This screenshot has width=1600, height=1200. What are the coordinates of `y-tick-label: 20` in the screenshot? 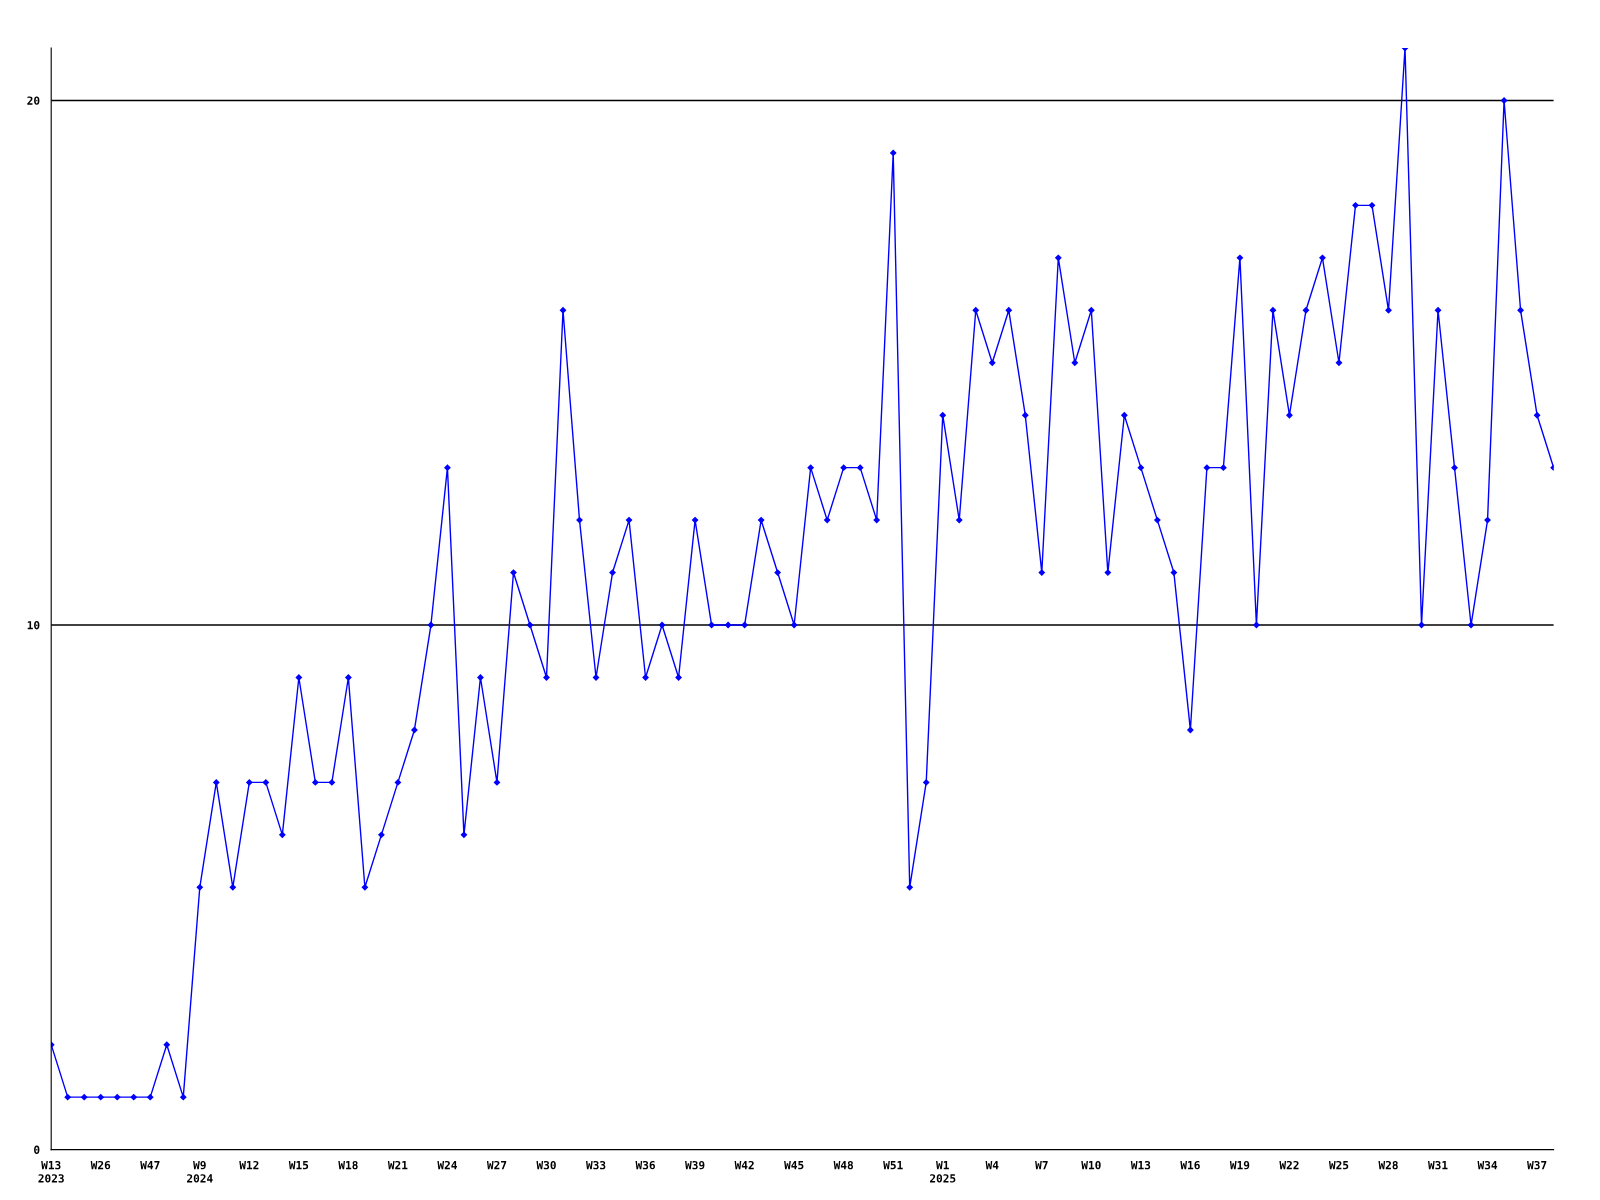 It's located at (33, 100).